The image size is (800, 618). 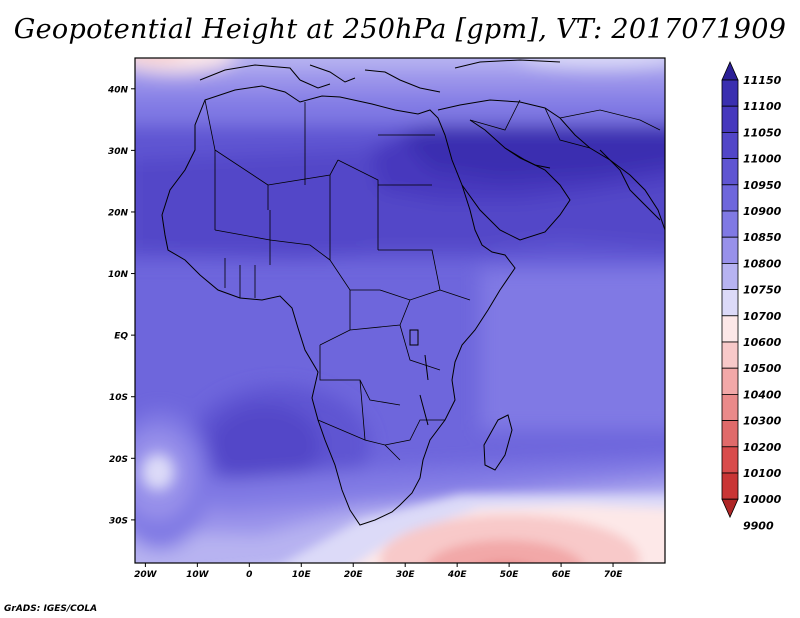 What do you see at coordinates (562, 575) in the screenshot?
I see `lon-label: 60E` at bounding box center [562, 575].